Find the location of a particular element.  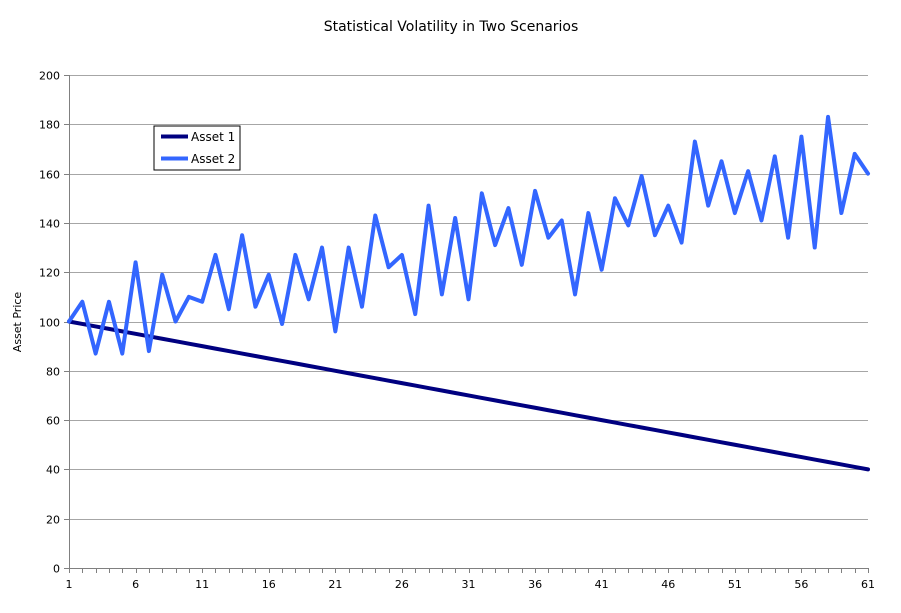

legend-label-asset-1: Asset 1 is located at coordinates (213, 137).